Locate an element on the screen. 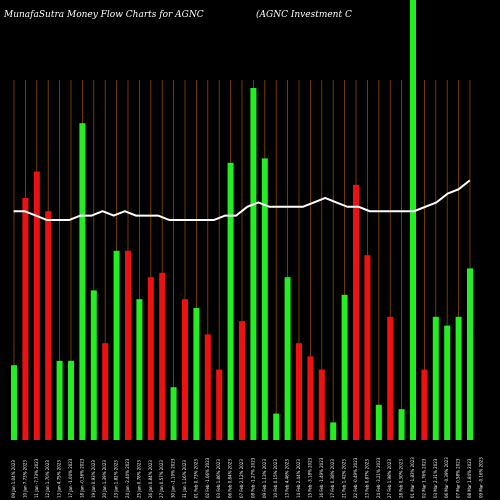 This screenshot has width=500, height=500. x-tick-label: 14 Feb 2.44% 2023 is located at coordinates (298, 478).